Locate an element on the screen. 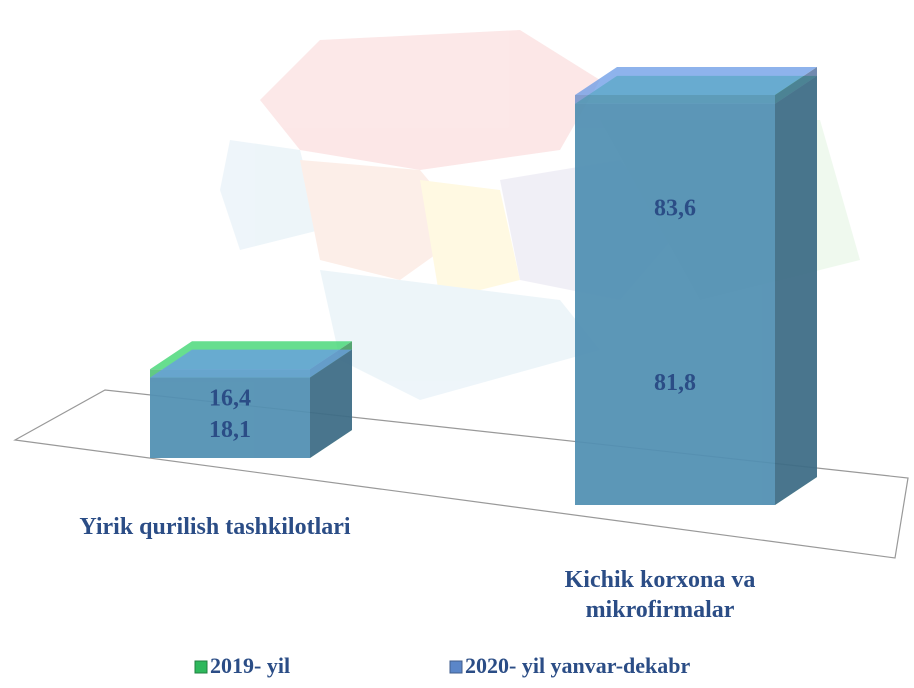 This screenshot has height=688, width=914. data-label: 18,1 is located at coordinates (230, 430).